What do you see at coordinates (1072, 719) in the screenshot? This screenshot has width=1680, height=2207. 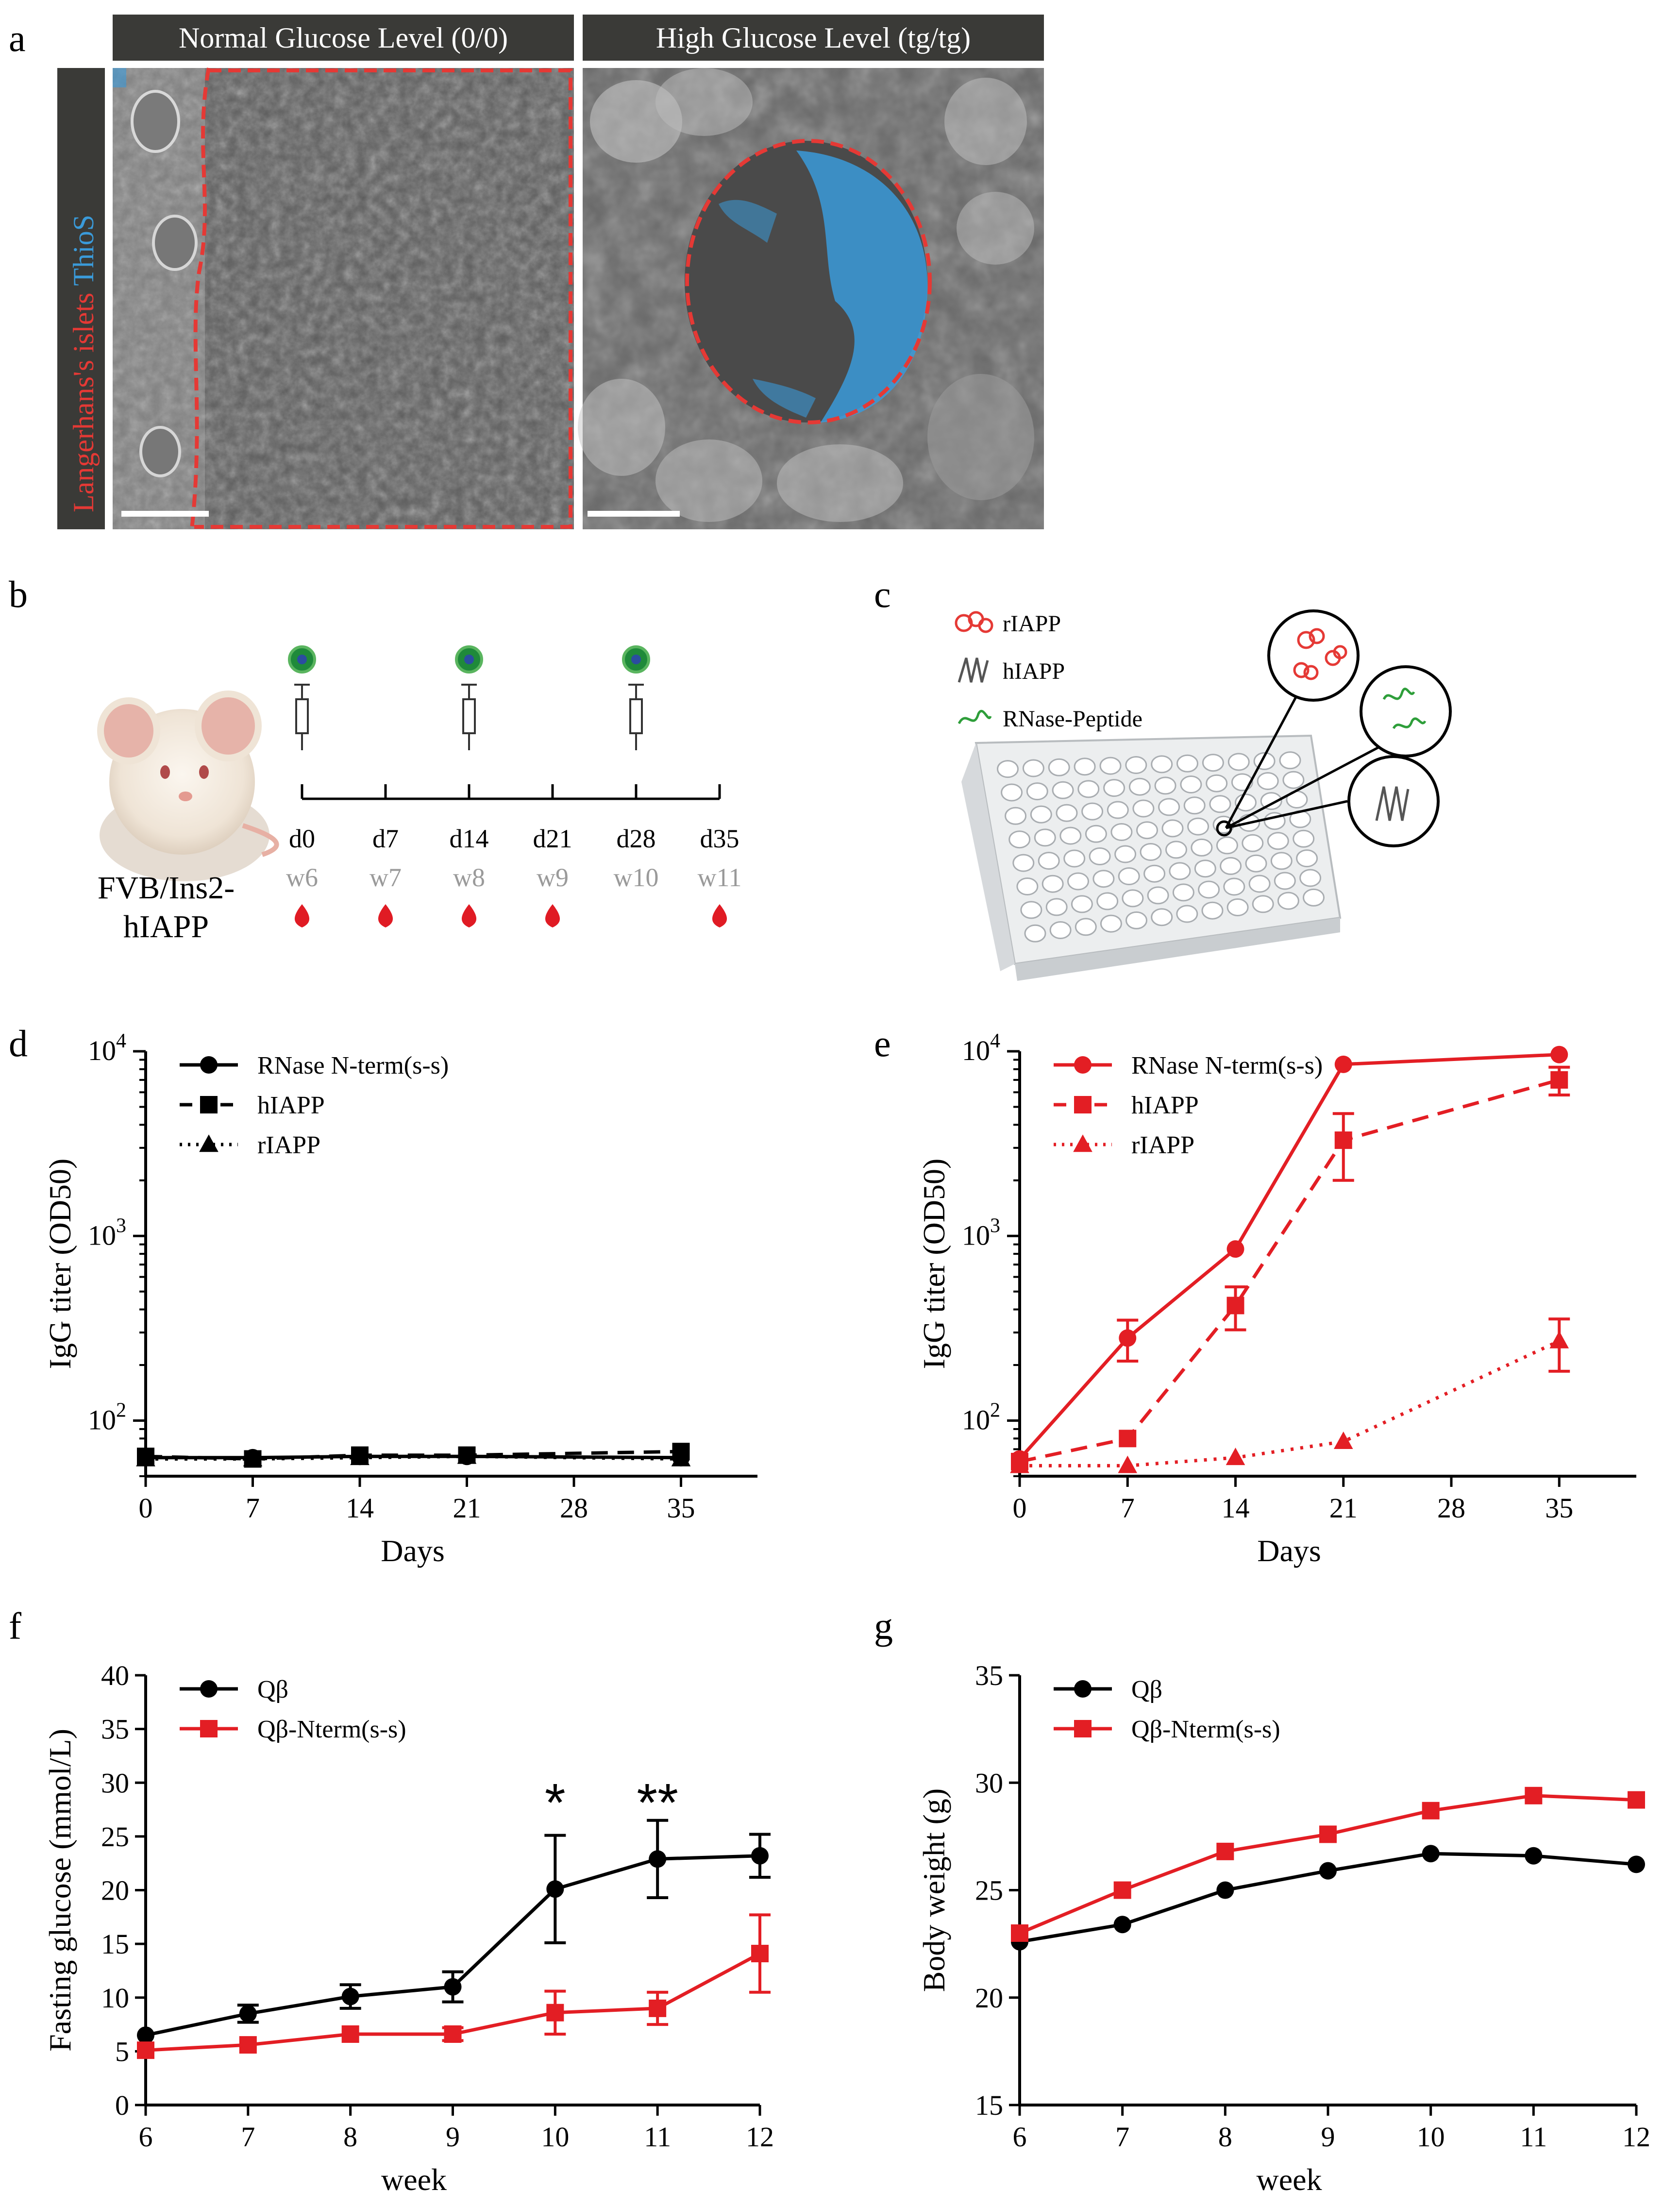 I see `legend-rnase-peptide: RNase-Peptide` at bounding box center [1072, 719].